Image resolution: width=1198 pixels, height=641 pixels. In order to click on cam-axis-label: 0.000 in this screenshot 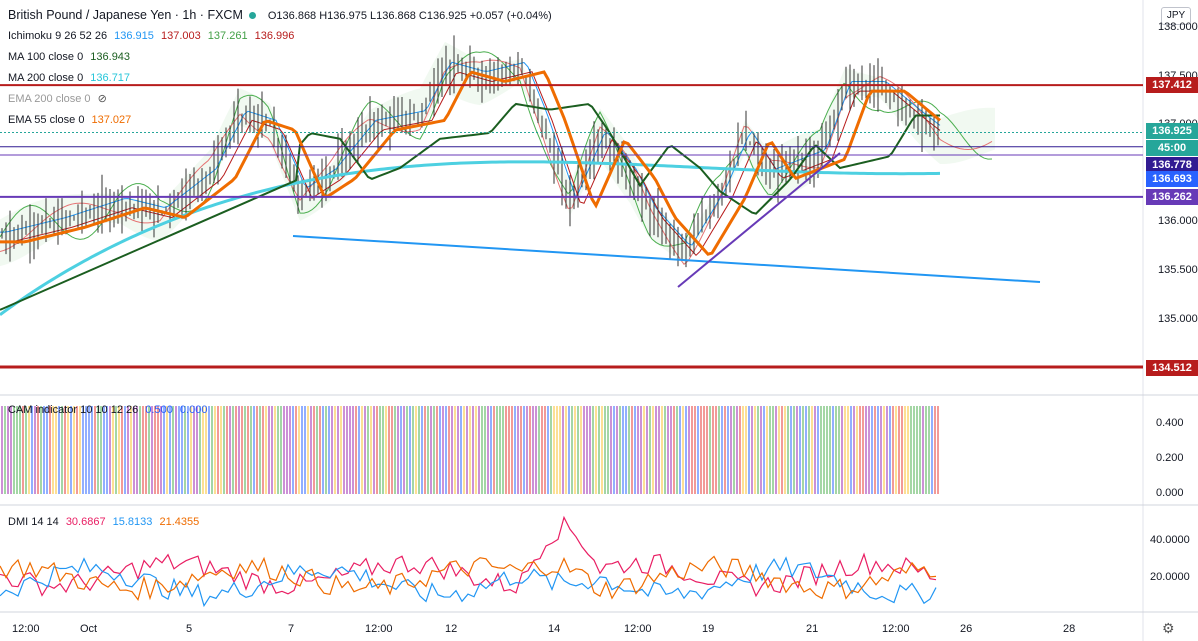, I will do `click(1170, 493)`.